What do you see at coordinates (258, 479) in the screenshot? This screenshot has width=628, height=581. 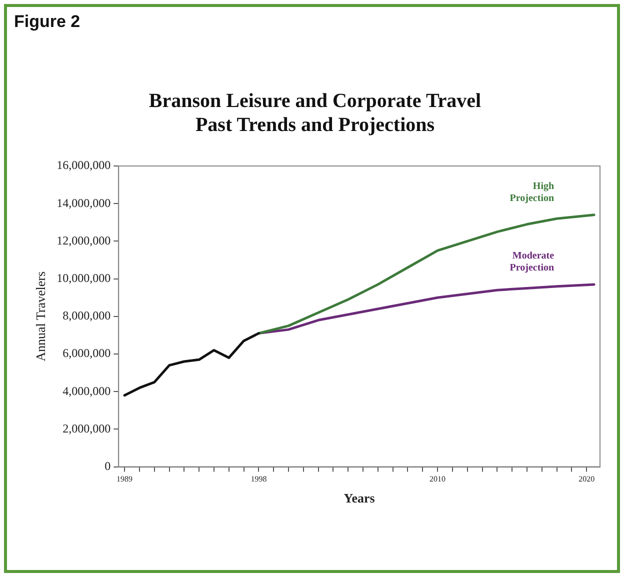 I see `x-tick-label: 1998` at bounding box center [258, 479].